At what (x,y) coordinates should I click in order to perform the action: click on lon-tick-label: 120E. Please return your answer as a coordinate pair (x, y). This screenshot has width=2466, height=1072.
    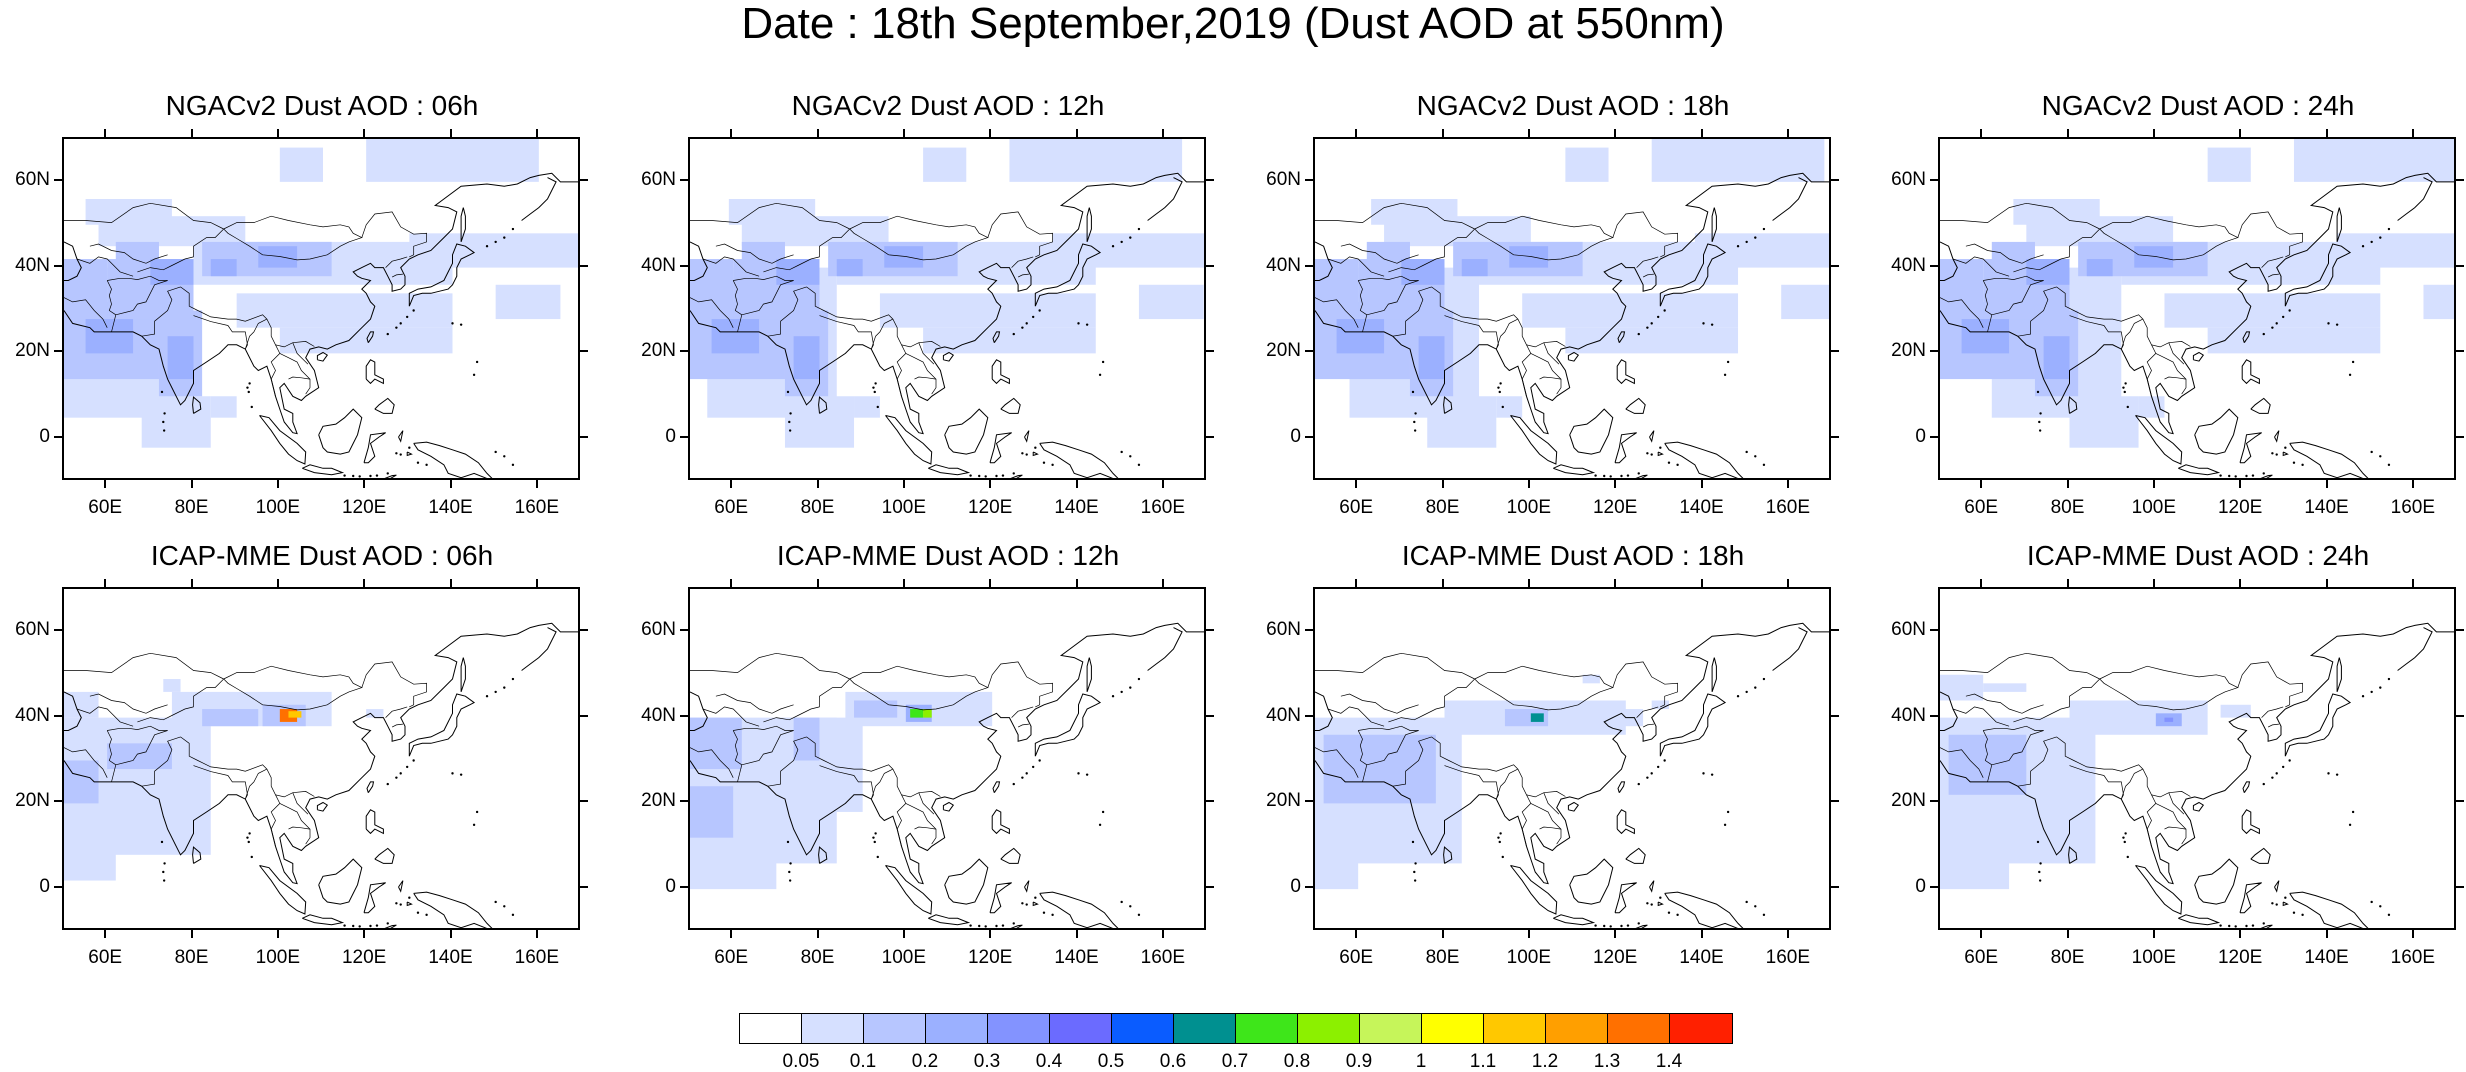
    Looking at the image, I should click on (990, 957).